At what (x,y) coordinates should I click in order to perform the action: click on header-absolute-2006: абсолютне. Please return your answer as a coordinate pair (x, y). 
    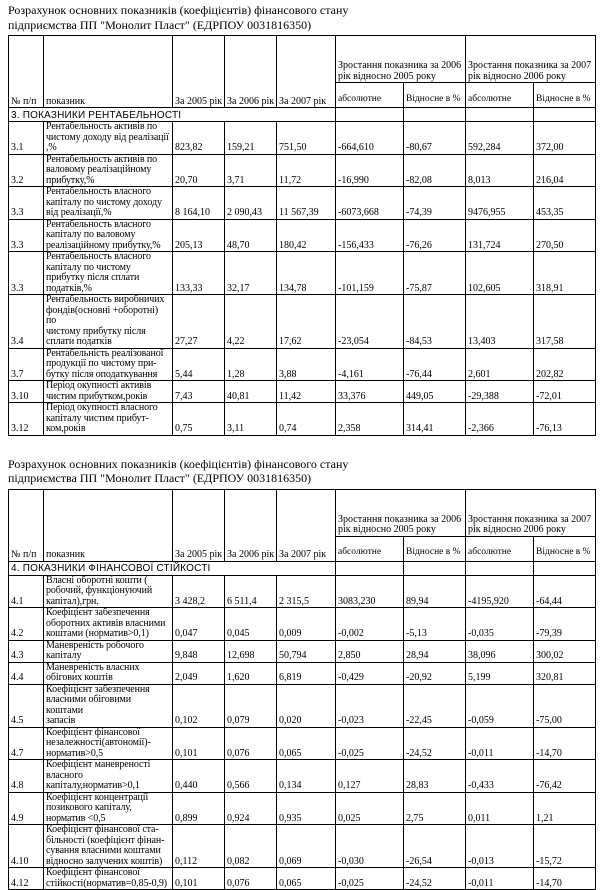
    Looking at the image, I should click on (370, 95).